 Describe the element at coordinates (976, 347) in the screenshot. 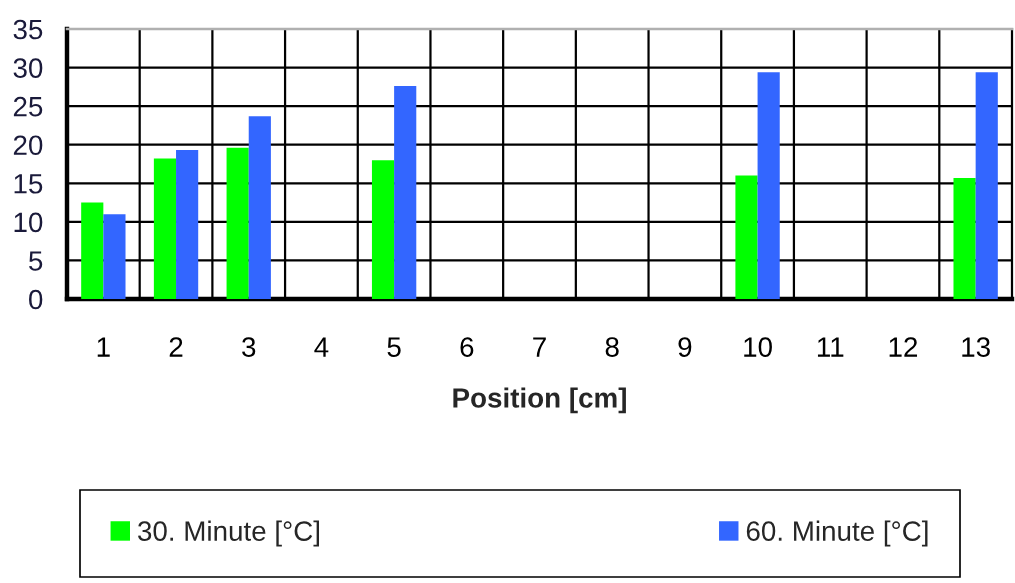

I see `x-tick-label: 13` at that location.